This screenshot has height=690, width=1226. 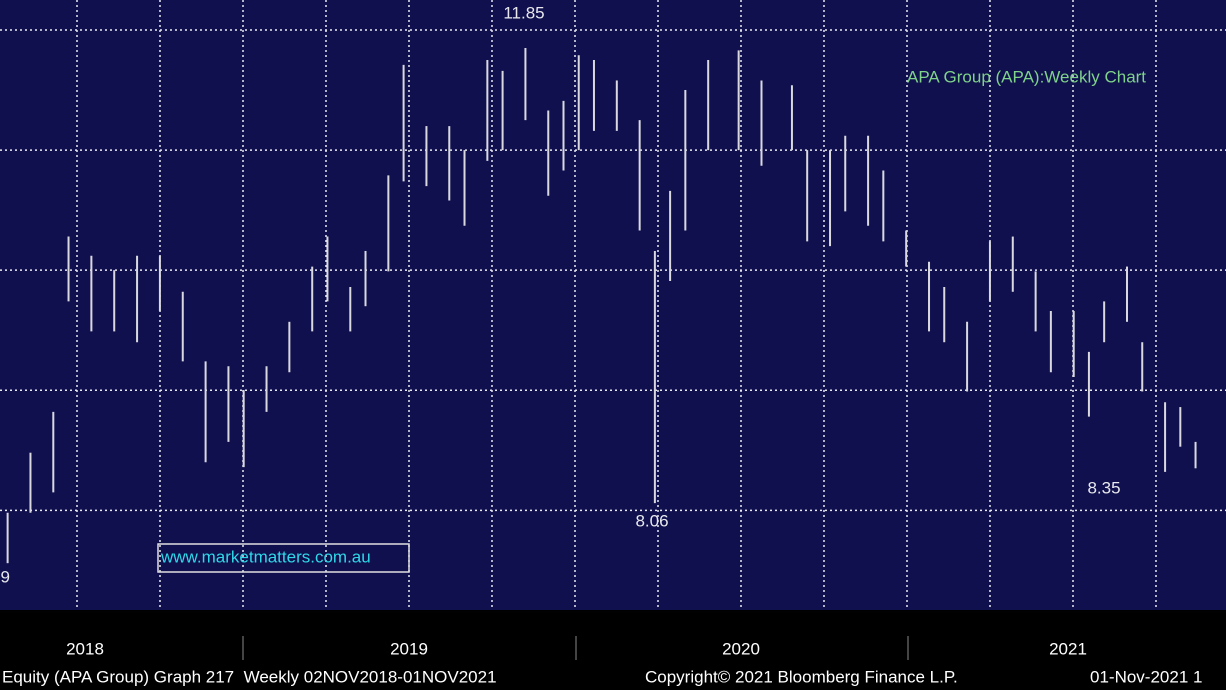 What do you see at coordinates (1068, 648) in the screenshot?
I see `year-label: 2021` at bounding box center [1068, 648].